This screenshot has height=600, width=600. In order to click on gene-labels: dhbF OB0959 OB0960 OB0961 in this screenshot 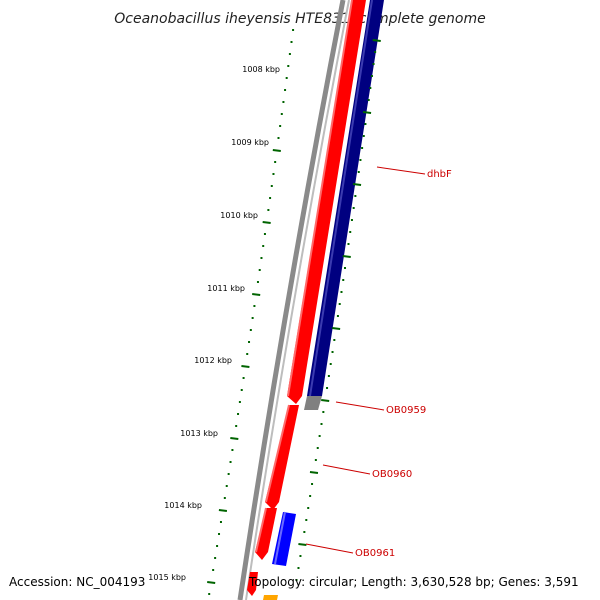, I will do `click(403, 364)`.